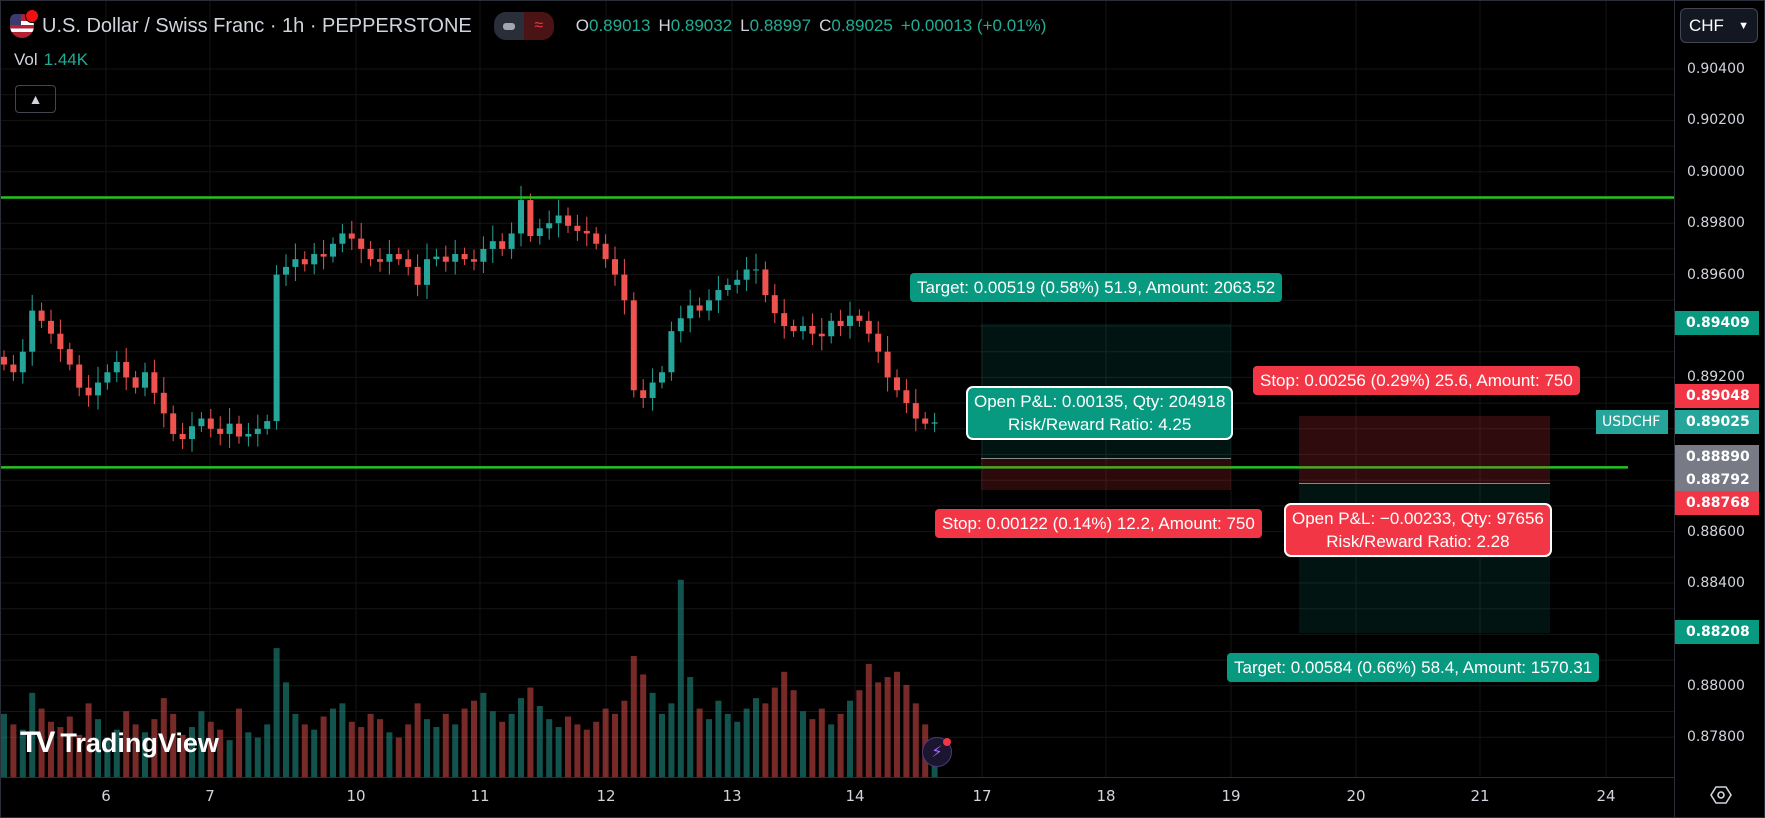 This screenshot has width=1765, height=818. Describe the element at coordinates (1717, 457) in the screenshot. I see `price-label: 0.88890` at that location.